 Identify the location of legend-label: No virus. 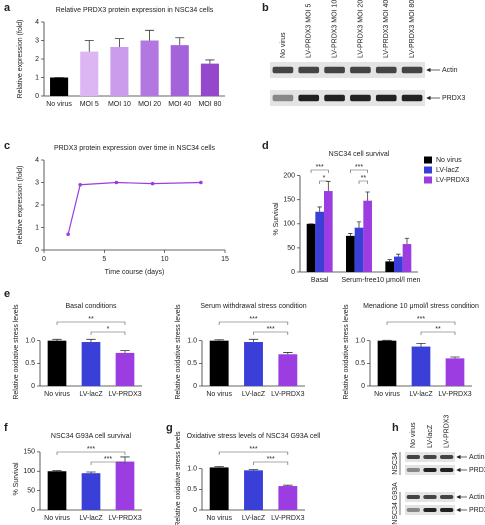
(449, 160).